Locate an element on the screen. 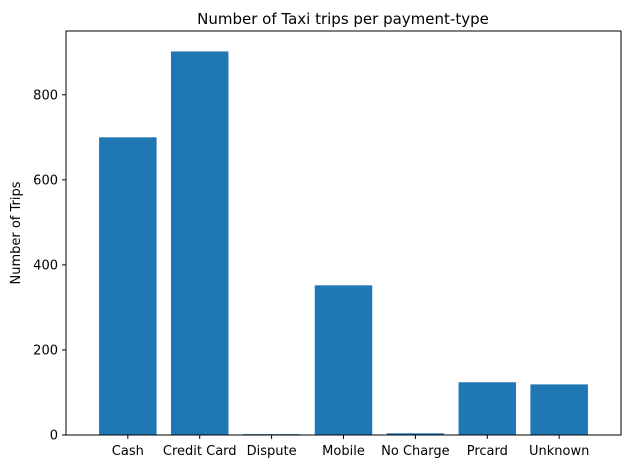  x-tick-label-cash: Cash is located at coordinates (128, 451).